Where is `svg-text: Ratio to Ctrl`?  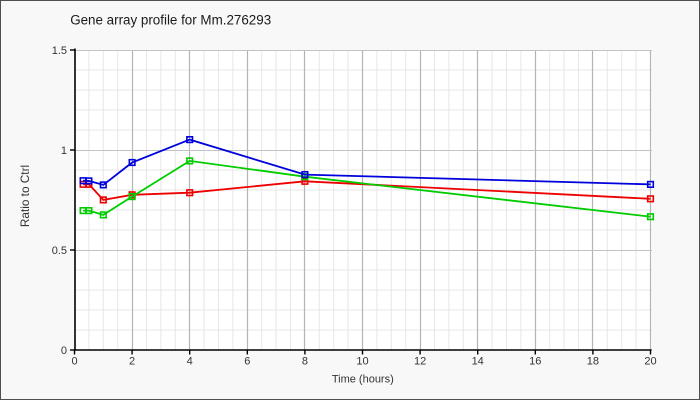
svg-text: Ratio to Ctrl is located at coordinates (25, 196).